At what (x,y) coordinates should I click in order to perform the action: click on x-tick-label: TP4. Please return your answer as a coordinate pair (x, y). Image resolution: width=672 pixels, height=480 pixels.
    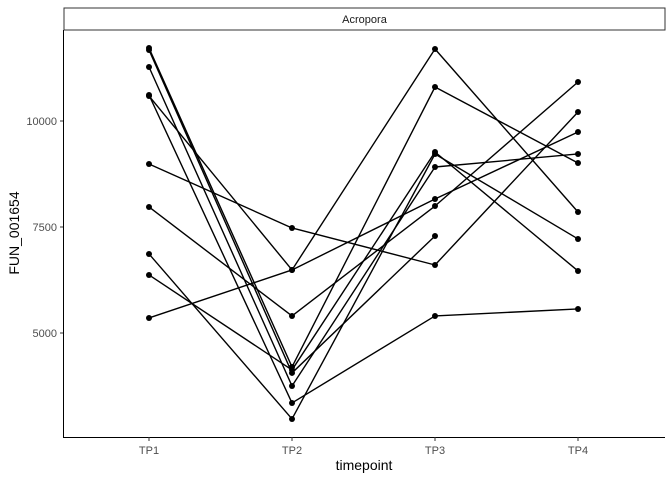
    Looking at the image, I should click on (578, 451).